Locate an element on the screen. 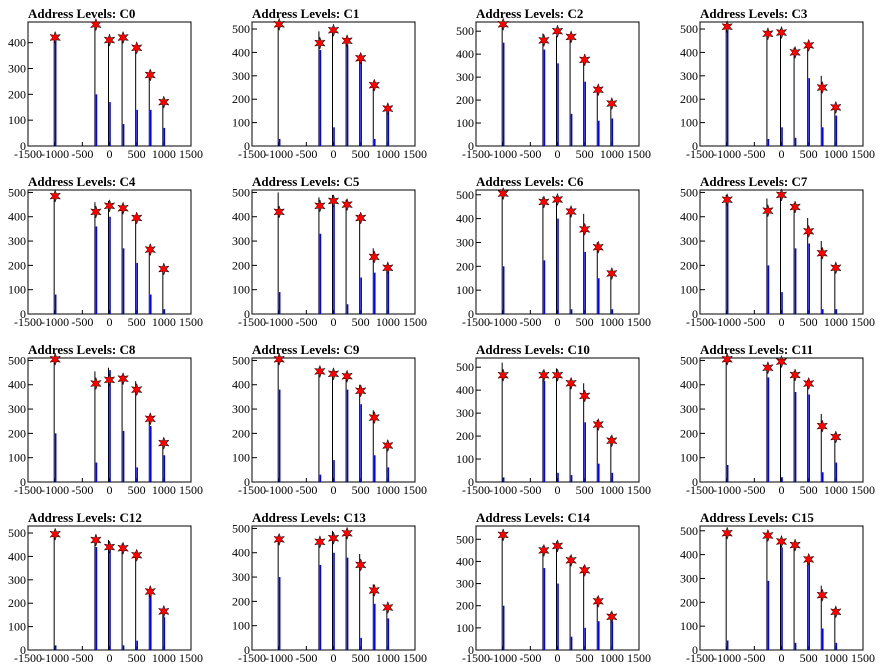 This screenshot has height=672, width=896. chart-title: Address Levels: C1 is located at coordinates (305, 13).